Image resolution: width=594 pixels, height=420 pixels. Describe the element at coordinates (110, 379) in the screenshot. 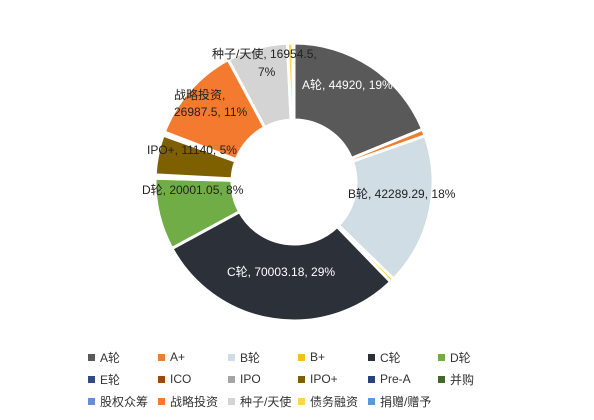

I see `legend-label-6: E轮` at that location.